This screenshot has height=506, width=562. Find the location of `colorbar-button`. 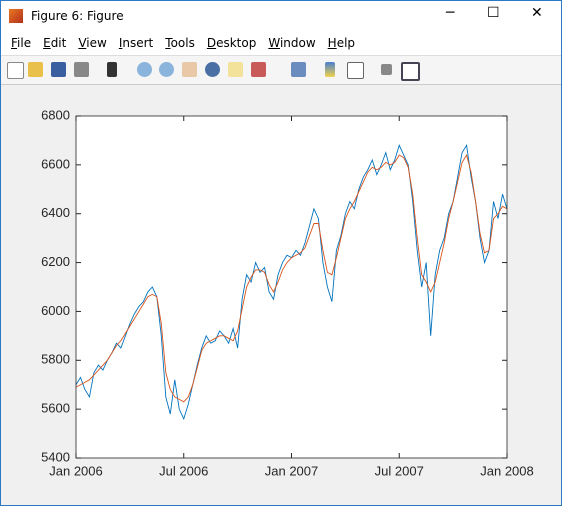

colorbar-button is located at coordinates (330, 69).